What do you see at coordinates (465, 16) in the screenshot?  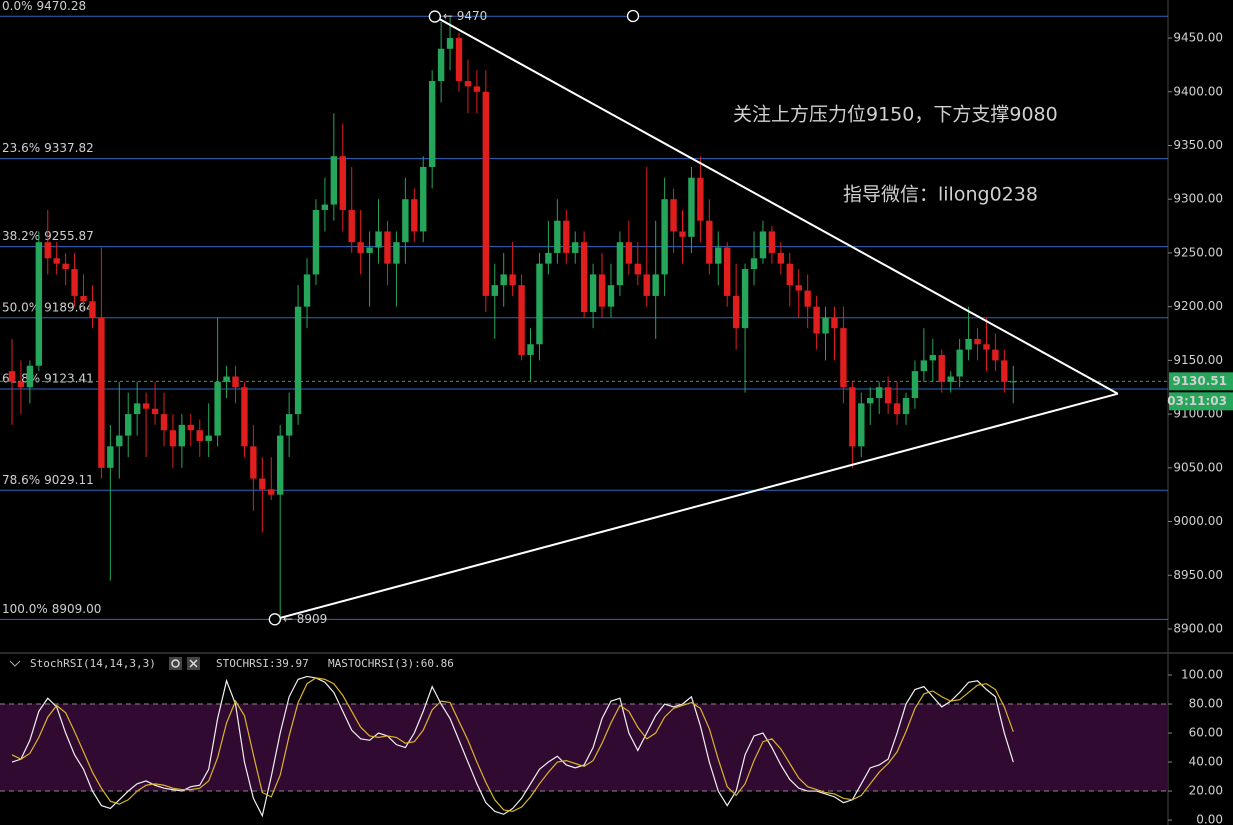 I see `pivot-label: ← 9470` at bounding box center [465, 16].